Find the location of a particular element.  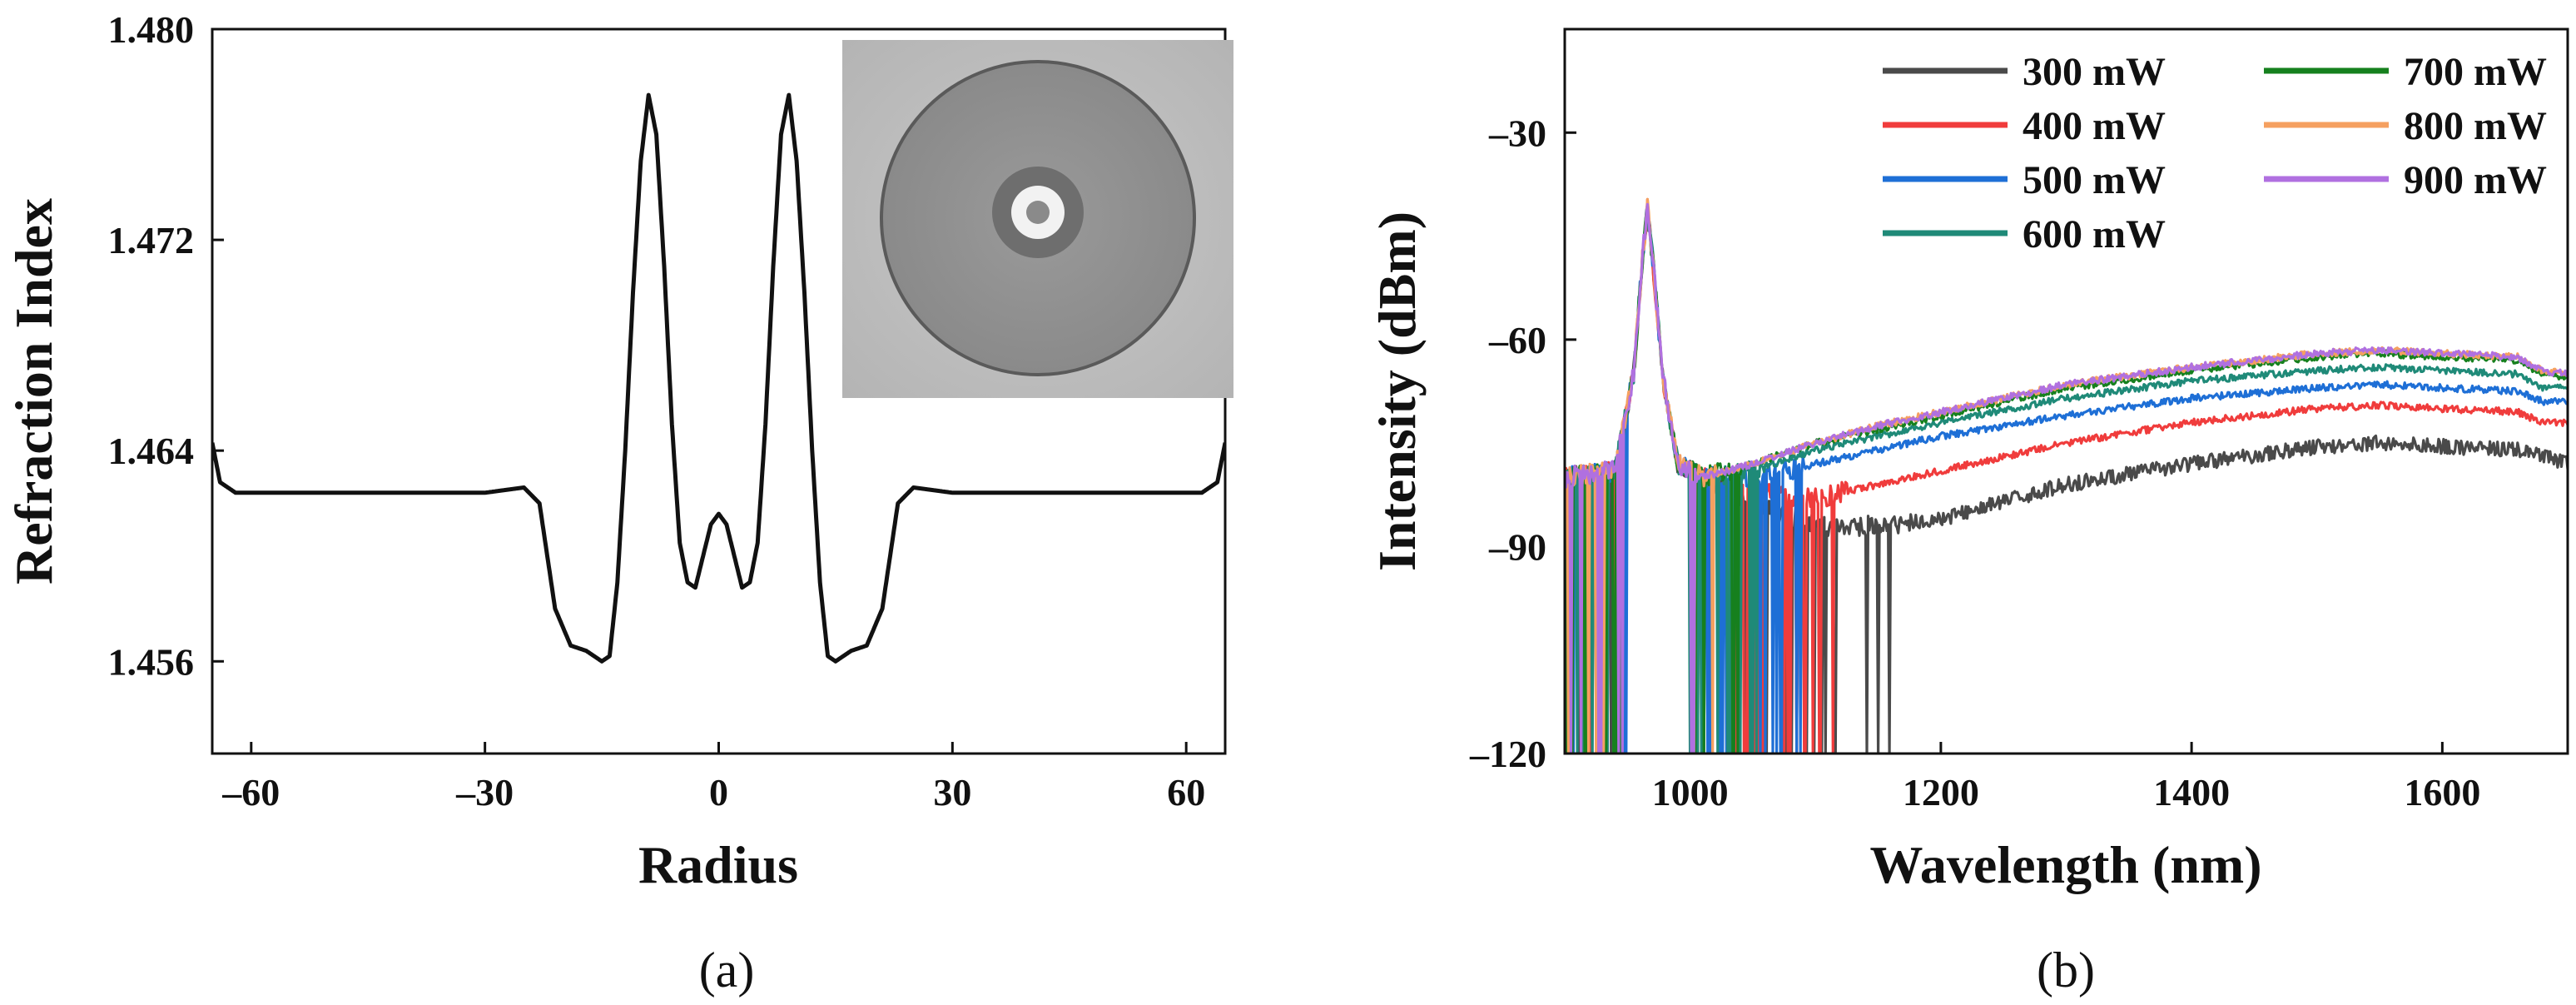

panel-a-y-label: Refraction Index is located at coordinates (33, 391).